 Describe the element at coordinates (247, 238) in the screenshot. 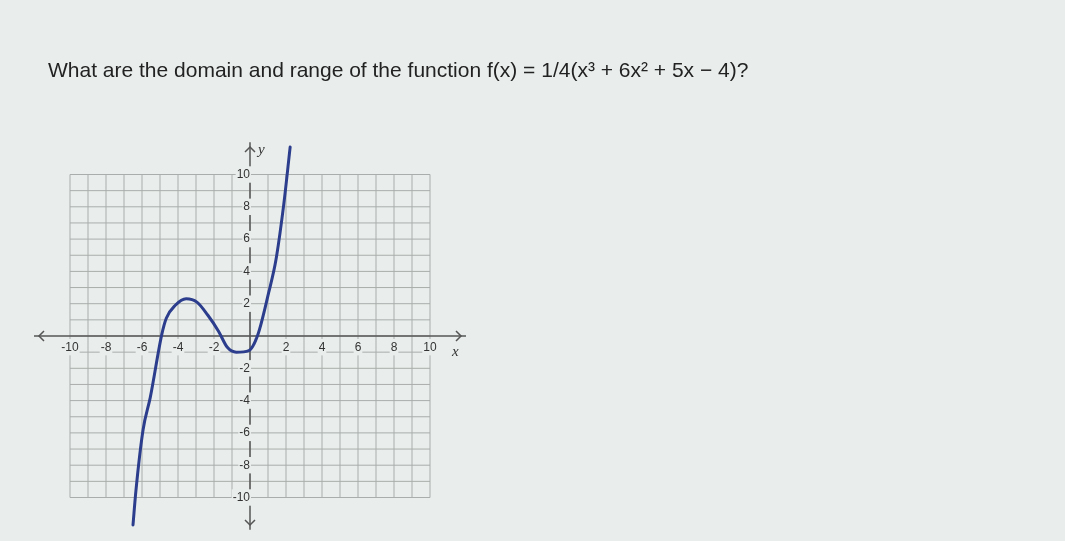

I see `y-tick-label: 6` at that location.